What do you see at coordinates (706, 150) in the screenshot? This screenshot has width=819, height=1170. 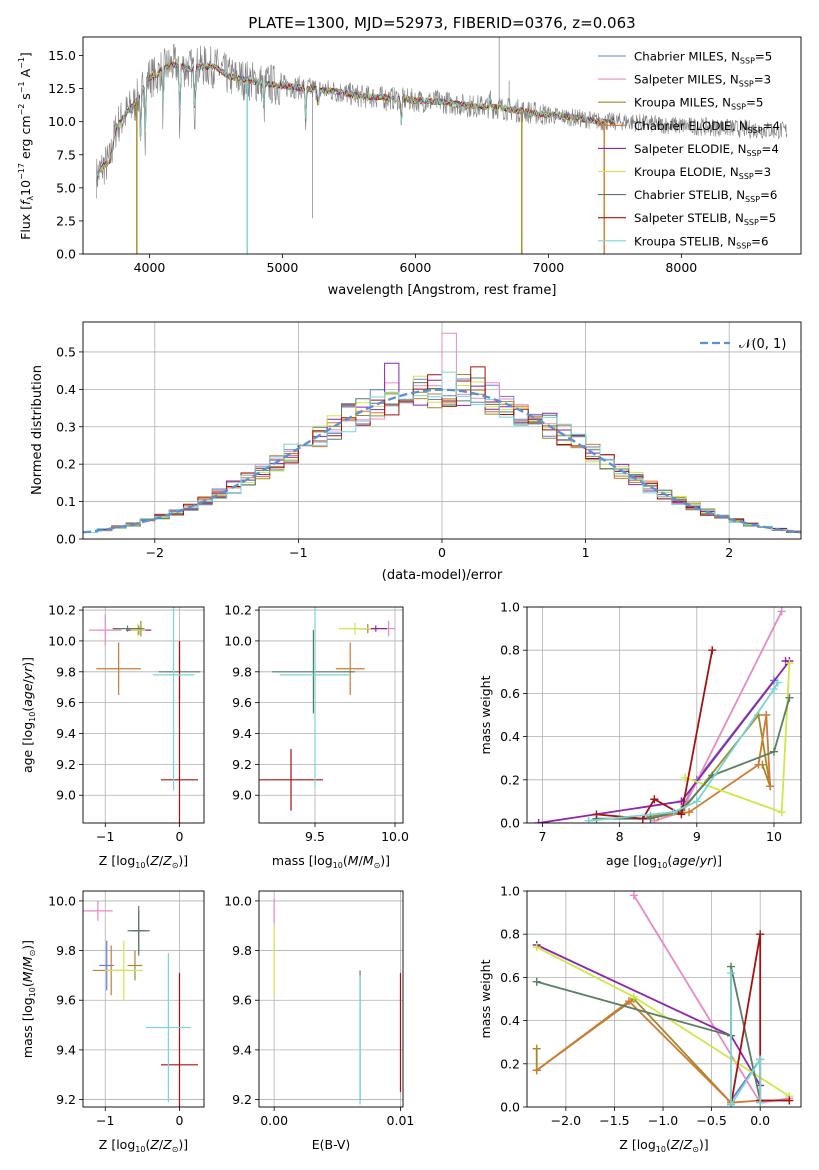 I see `legend-label: Salpeter ELODIE, NSSP=4` at bounding box center [706, 150].